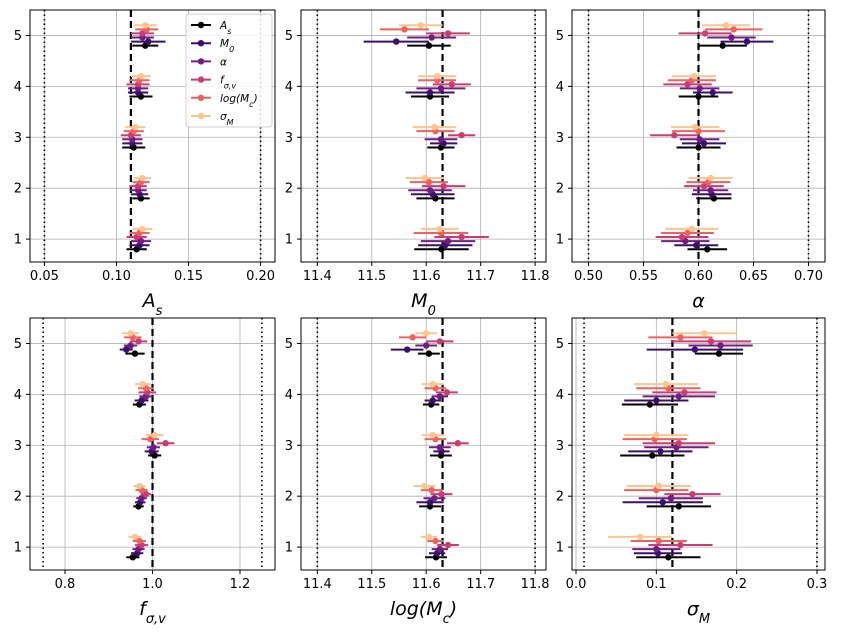 The image size is (843, 632). I want to click on legend-label: fσ,v, so click(228, 83).